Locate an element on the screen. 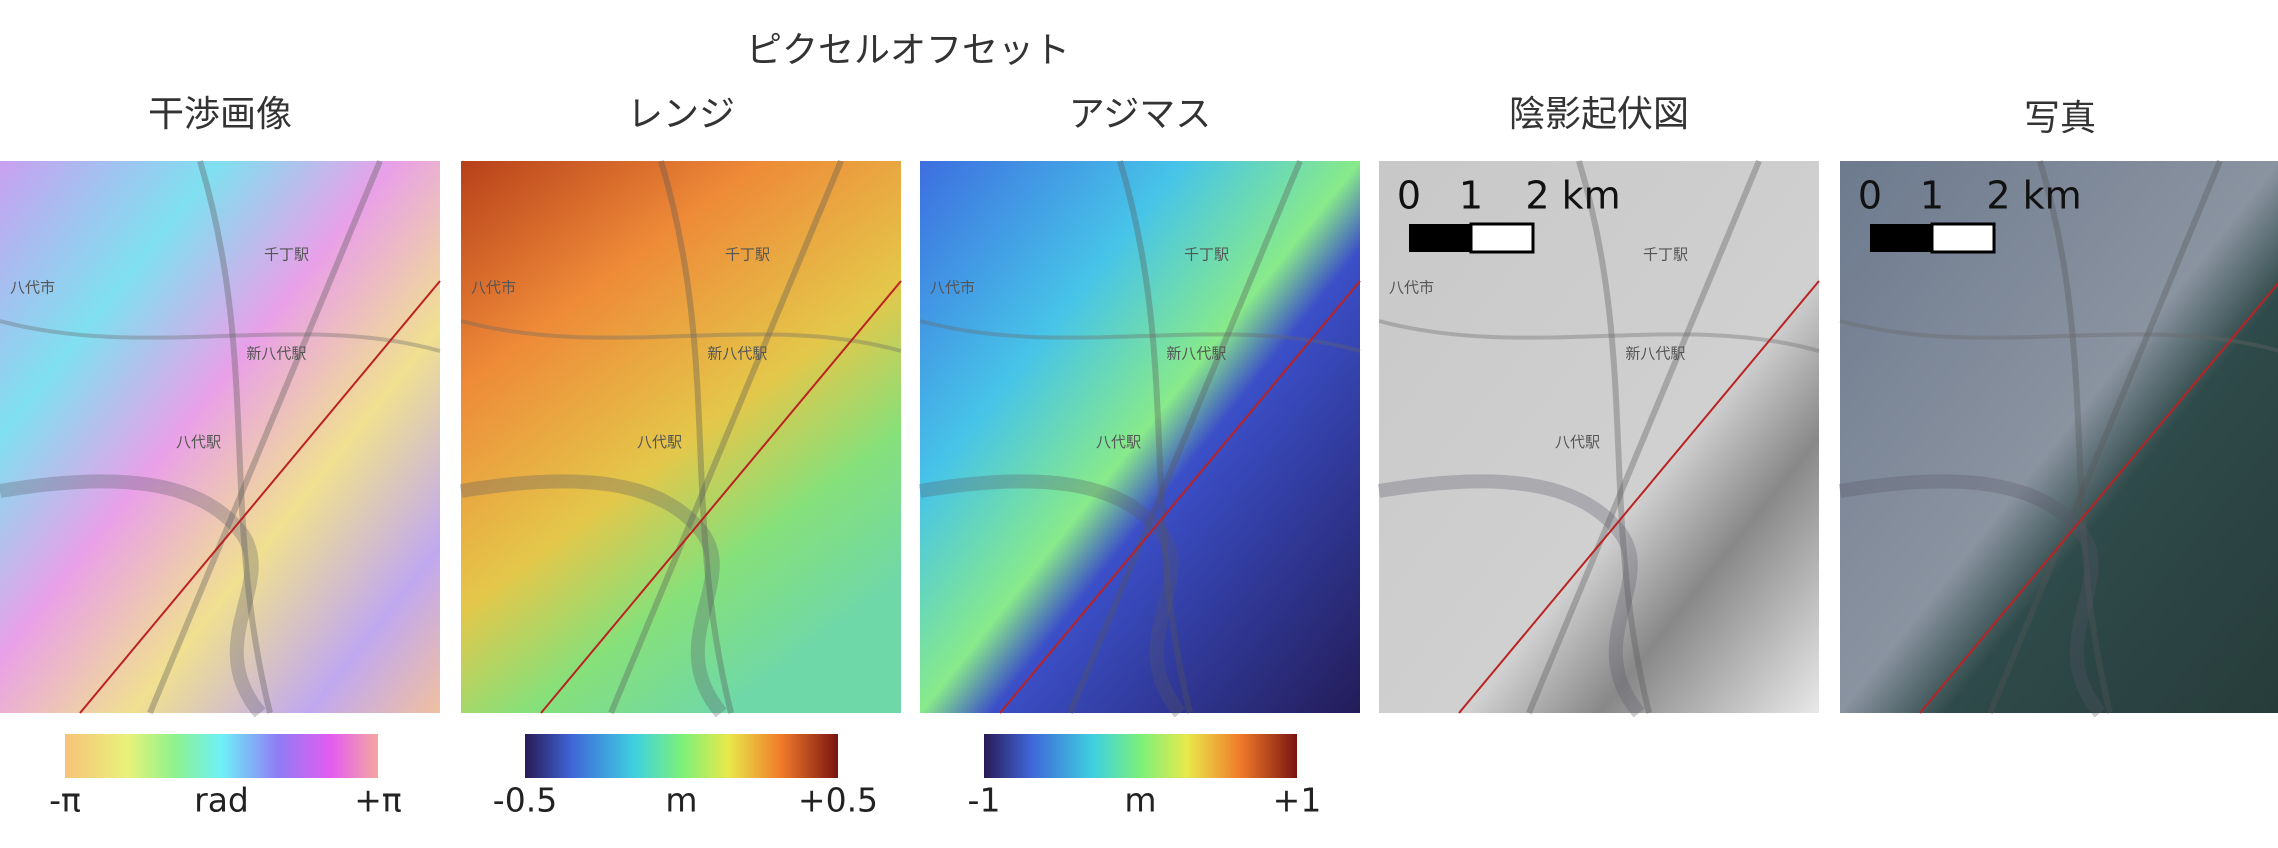 This screenshot has width=2278, height=848. colorbar-min: -π is located at coordinates (65, 800).